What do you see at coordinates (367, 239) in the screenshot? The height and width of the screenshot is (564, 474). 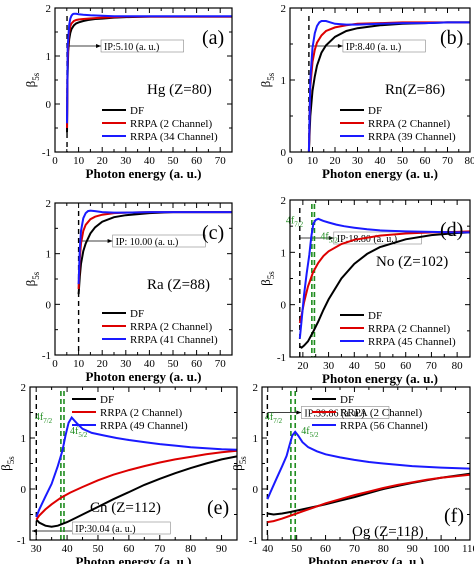 I see `ip-label: IP:18.80 (a. u.)` at bounding box center [367, 239].